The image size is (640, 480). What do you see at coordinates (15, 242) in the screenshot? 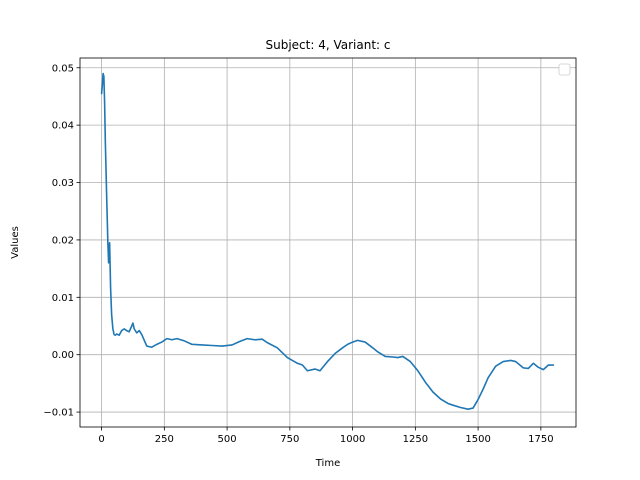
I see `y-axis-label: Values` at bounding box center [15, 242].